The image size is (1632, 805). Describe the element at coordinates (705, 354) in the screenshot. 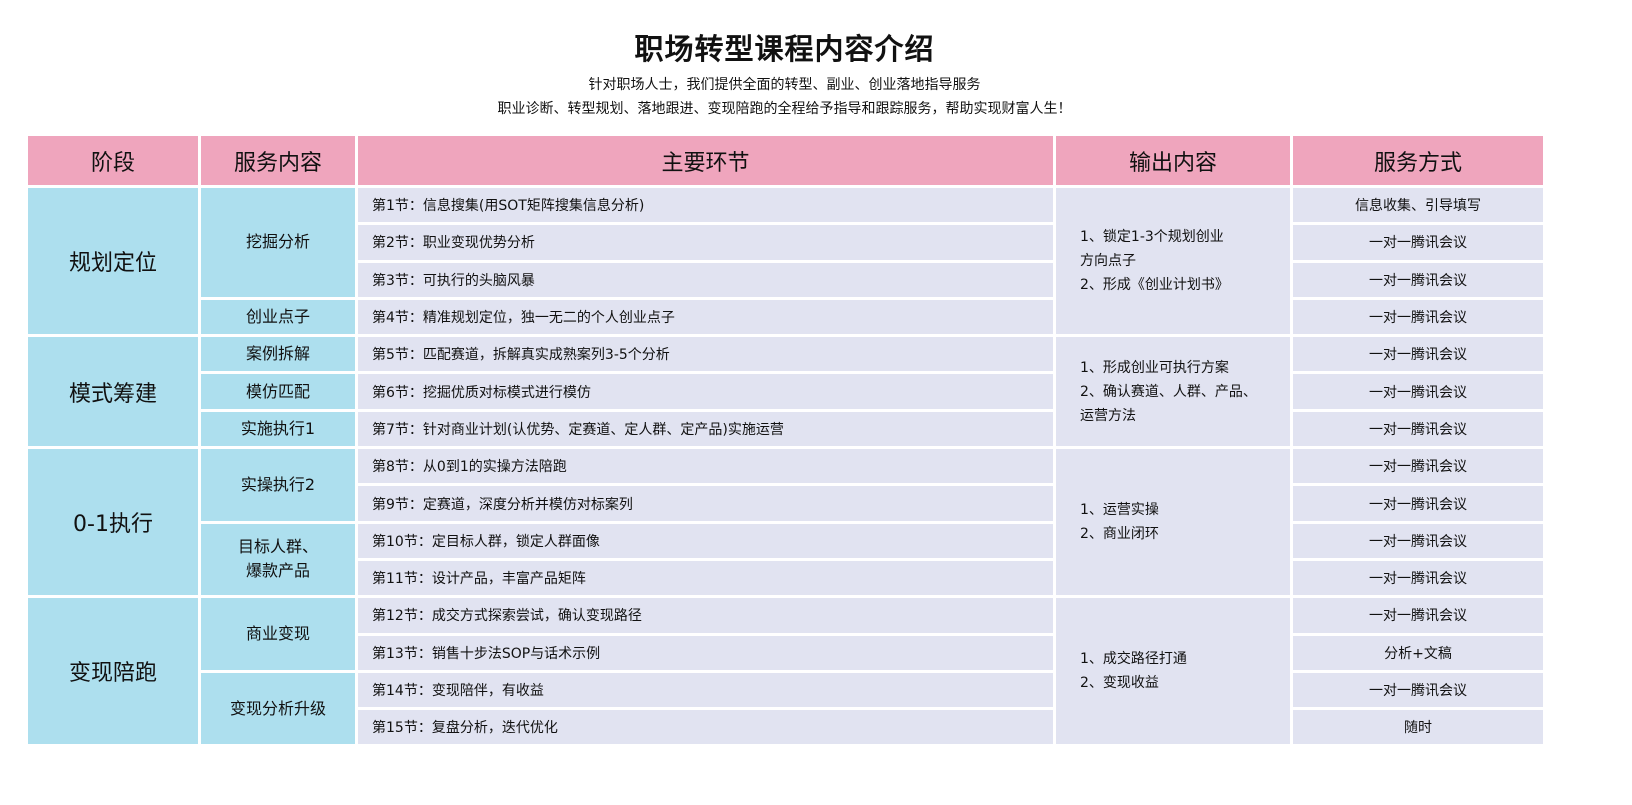

I see `step-cell: 第5节：匹配赛道，拆解真实成熟案列3-5个分析` at that location.